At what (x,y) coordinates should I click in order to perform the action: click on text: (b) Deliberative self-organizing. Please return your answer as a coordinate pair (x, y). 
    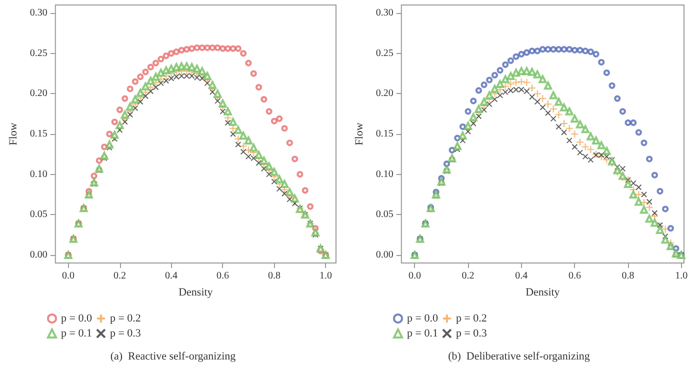
    Looking at the image, I should click on (519, 356).